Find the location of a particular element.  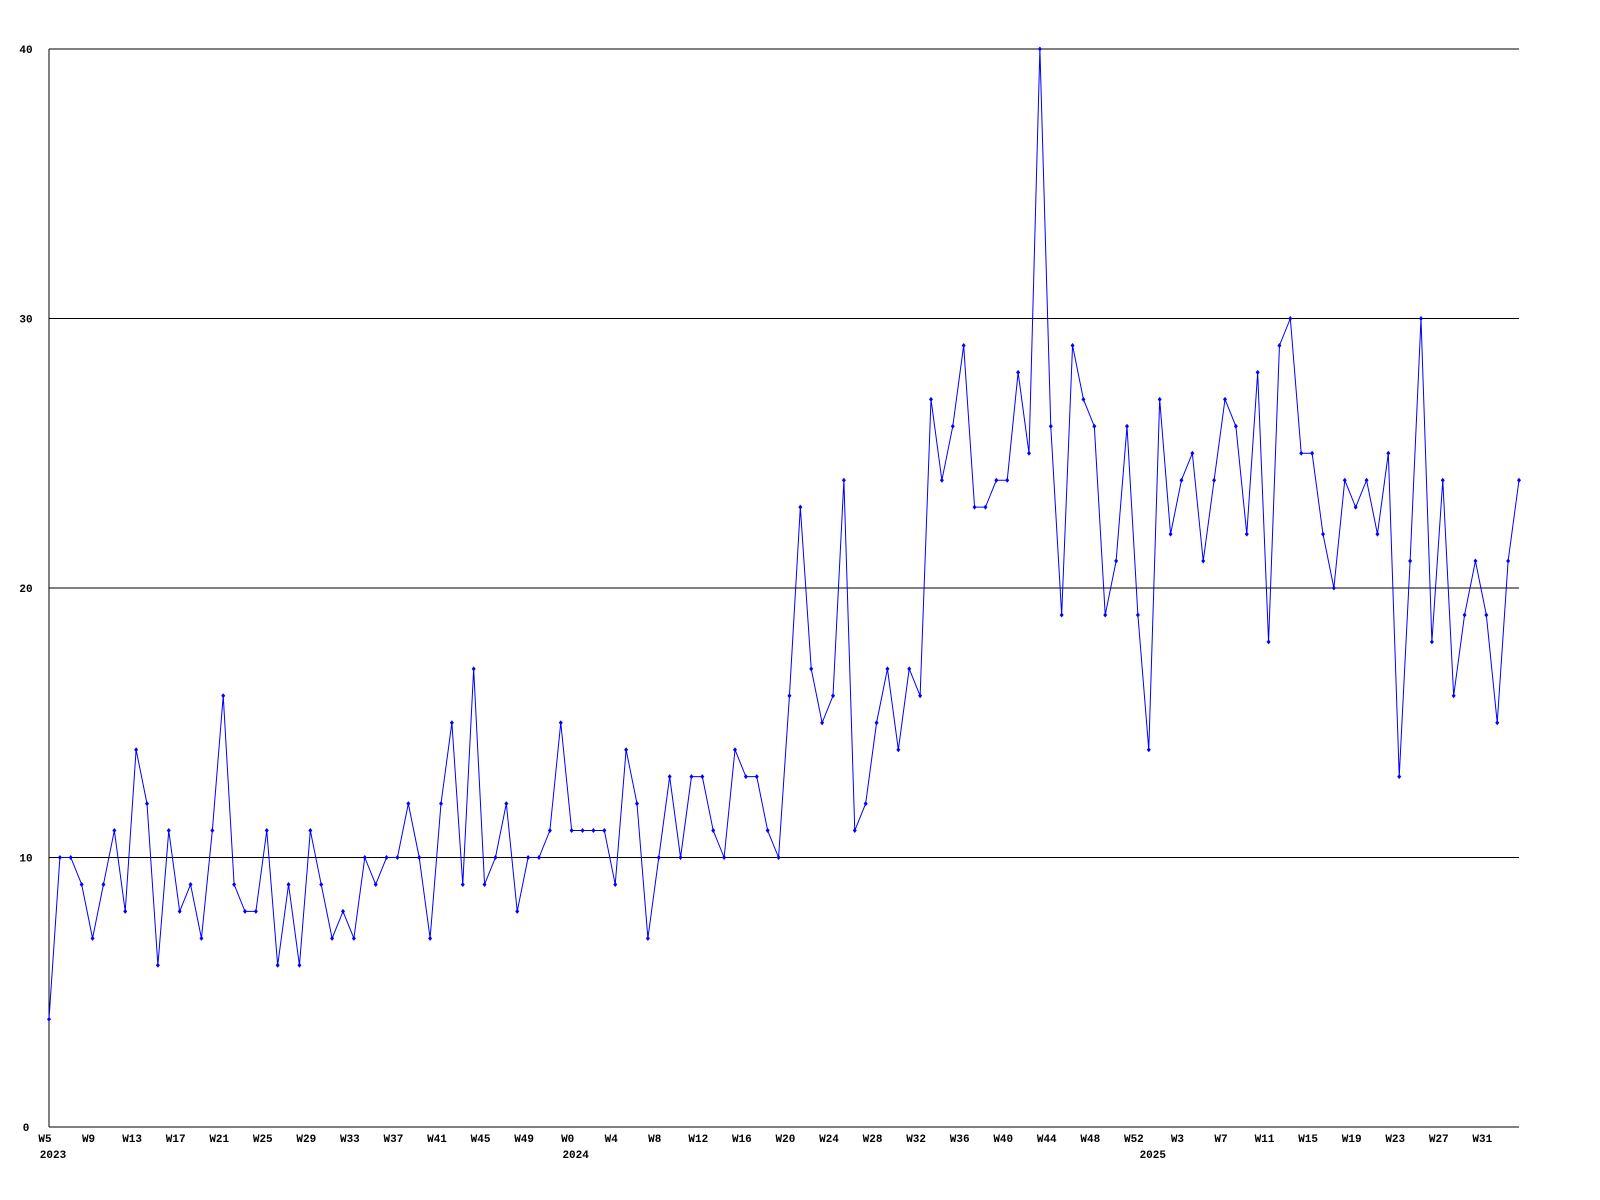

x-tick-label: W48 is located at coordinates (1090, 1140).